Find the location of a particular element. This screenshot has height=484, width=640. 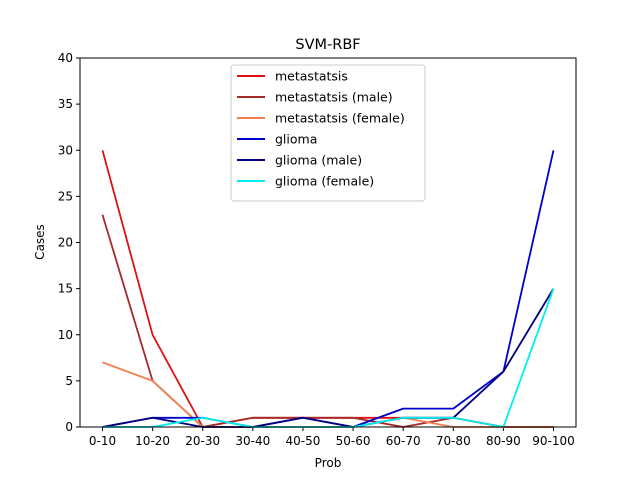

y-tick-label: 25 is located at coordinates (65, 196).